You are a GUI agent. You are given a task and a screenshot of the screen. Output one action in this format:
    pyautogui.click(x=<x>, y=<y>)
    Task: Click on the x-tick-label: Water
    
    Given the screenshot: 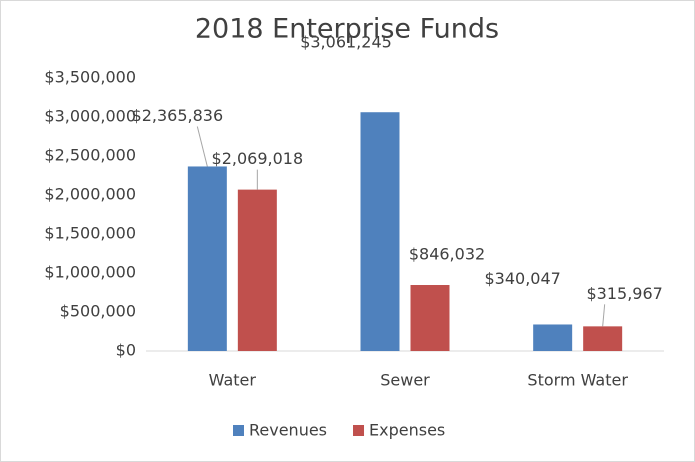 What is the action you would take?
    pyautogui.click(x=233, y=380)
    